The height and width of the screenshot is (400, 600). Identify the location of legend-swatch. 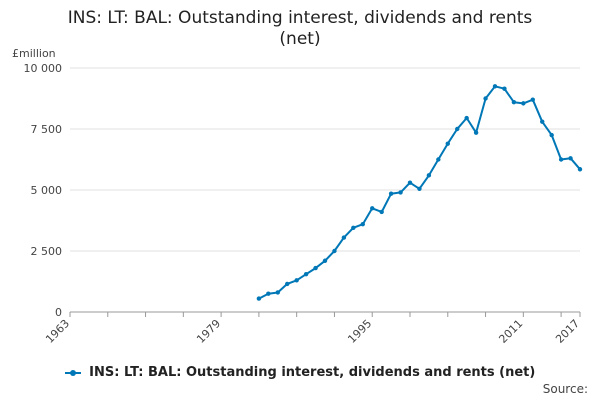
(72, 373).